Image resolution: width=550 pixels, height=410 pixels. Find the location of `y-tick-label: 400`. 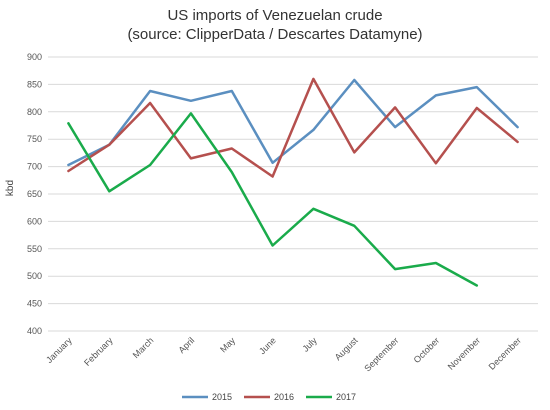

y-tick-label: 400 is located at coordinates (34, 331).